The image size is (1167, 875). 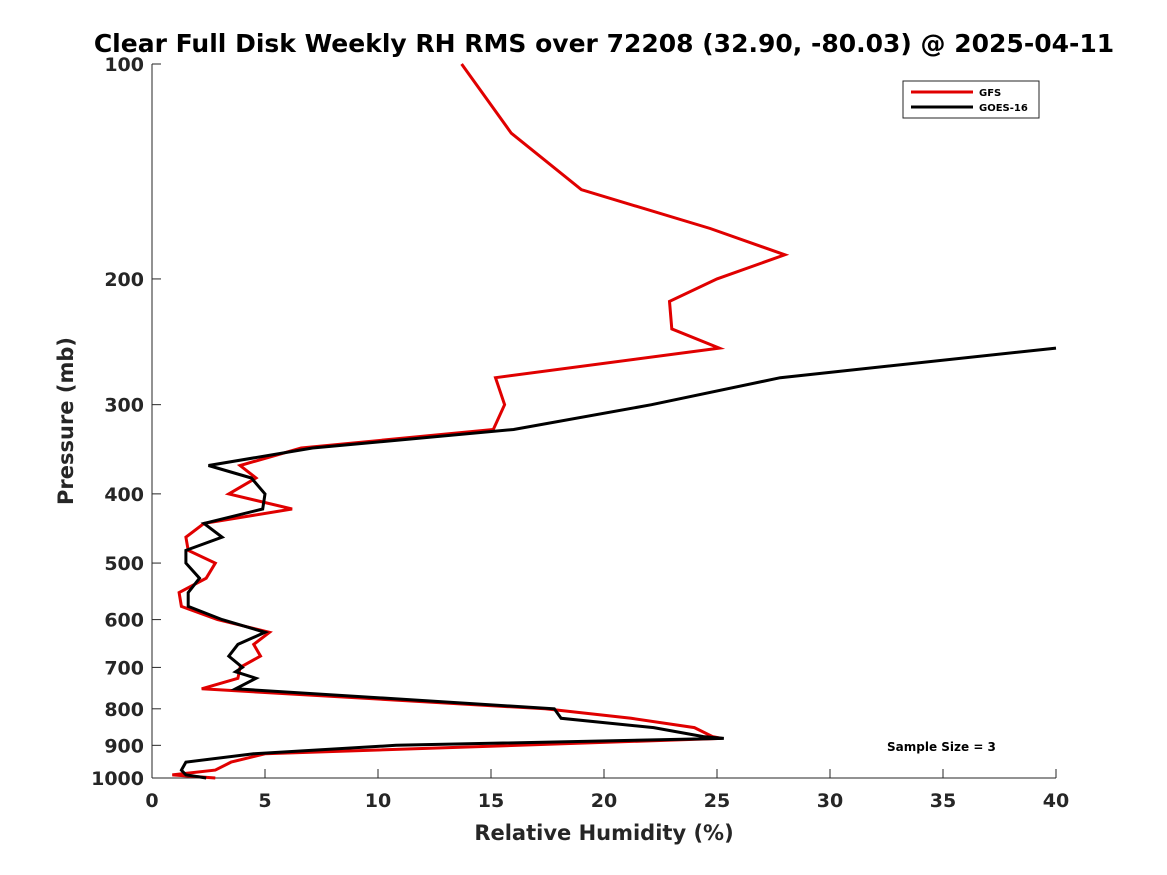 I want to click on sample-size-annotation: Sample Size = 3, so click(x=941, y=747).